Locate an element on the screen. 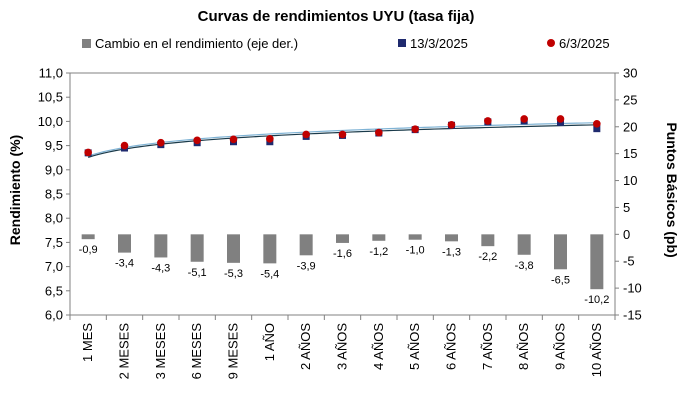 The height and width of the screenshot is (405, 682). left-tick-label: 8,0 is located at coordinates (54, 218).